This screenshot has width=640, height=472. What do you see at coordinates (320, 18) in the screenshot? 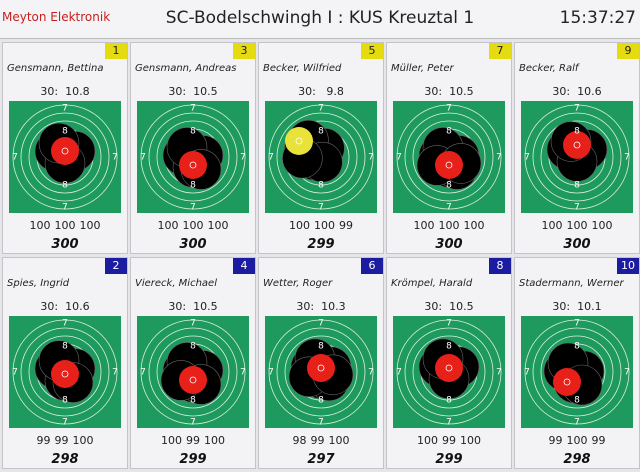
I see `match-title: SC-Bodelschwingh I : KUS Kreuztal 1` at bounding box center [320, 18].